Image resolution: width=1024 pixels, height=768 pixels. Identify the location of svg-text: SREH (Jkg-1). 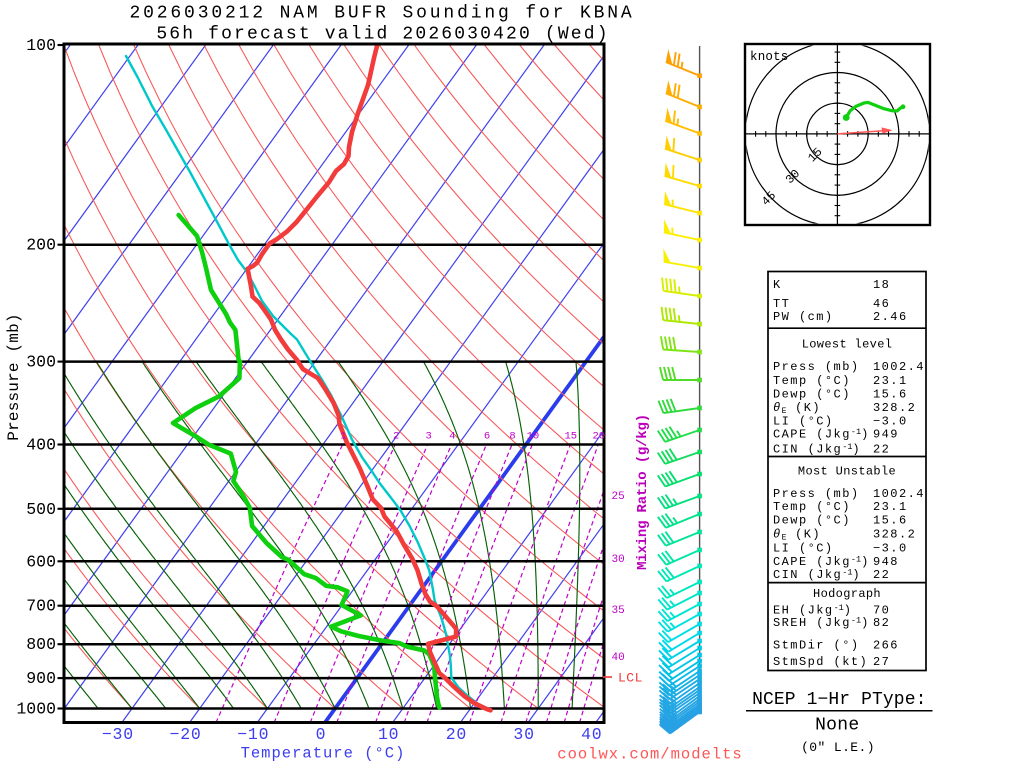
(820, 623).